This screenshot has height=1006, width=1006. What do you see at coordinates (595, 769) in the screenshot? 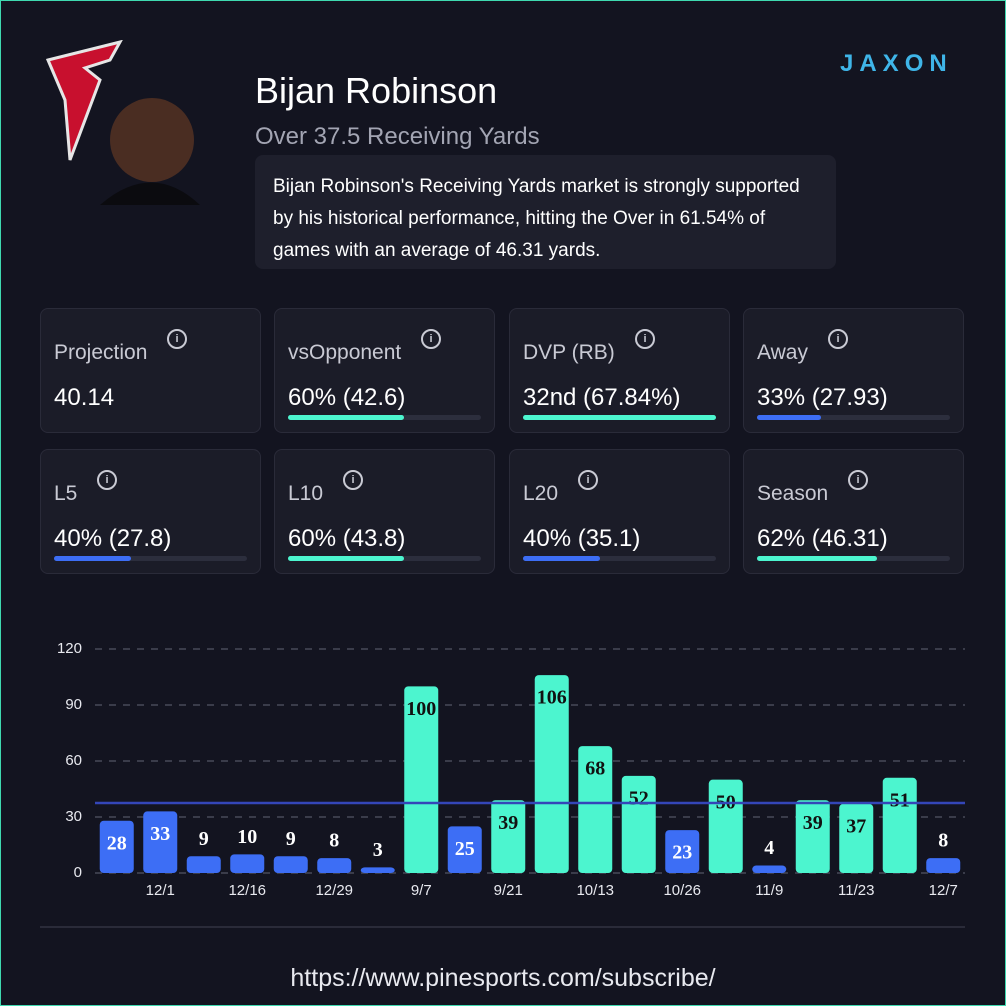
I see `value-label: 68` at bounding box center [595, 769].